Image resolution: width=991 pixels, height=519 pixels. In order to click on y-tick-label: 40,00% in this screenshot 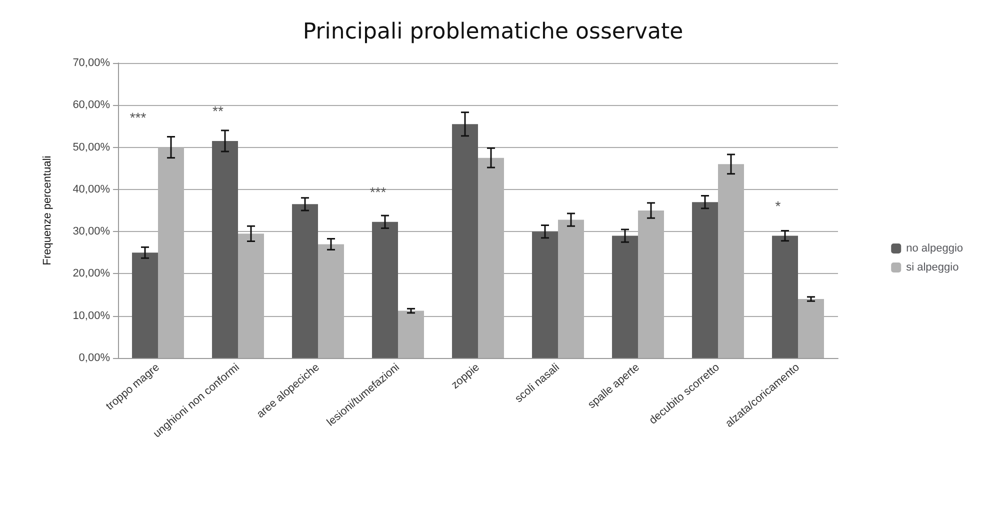, I will do `click(91, 189)`.